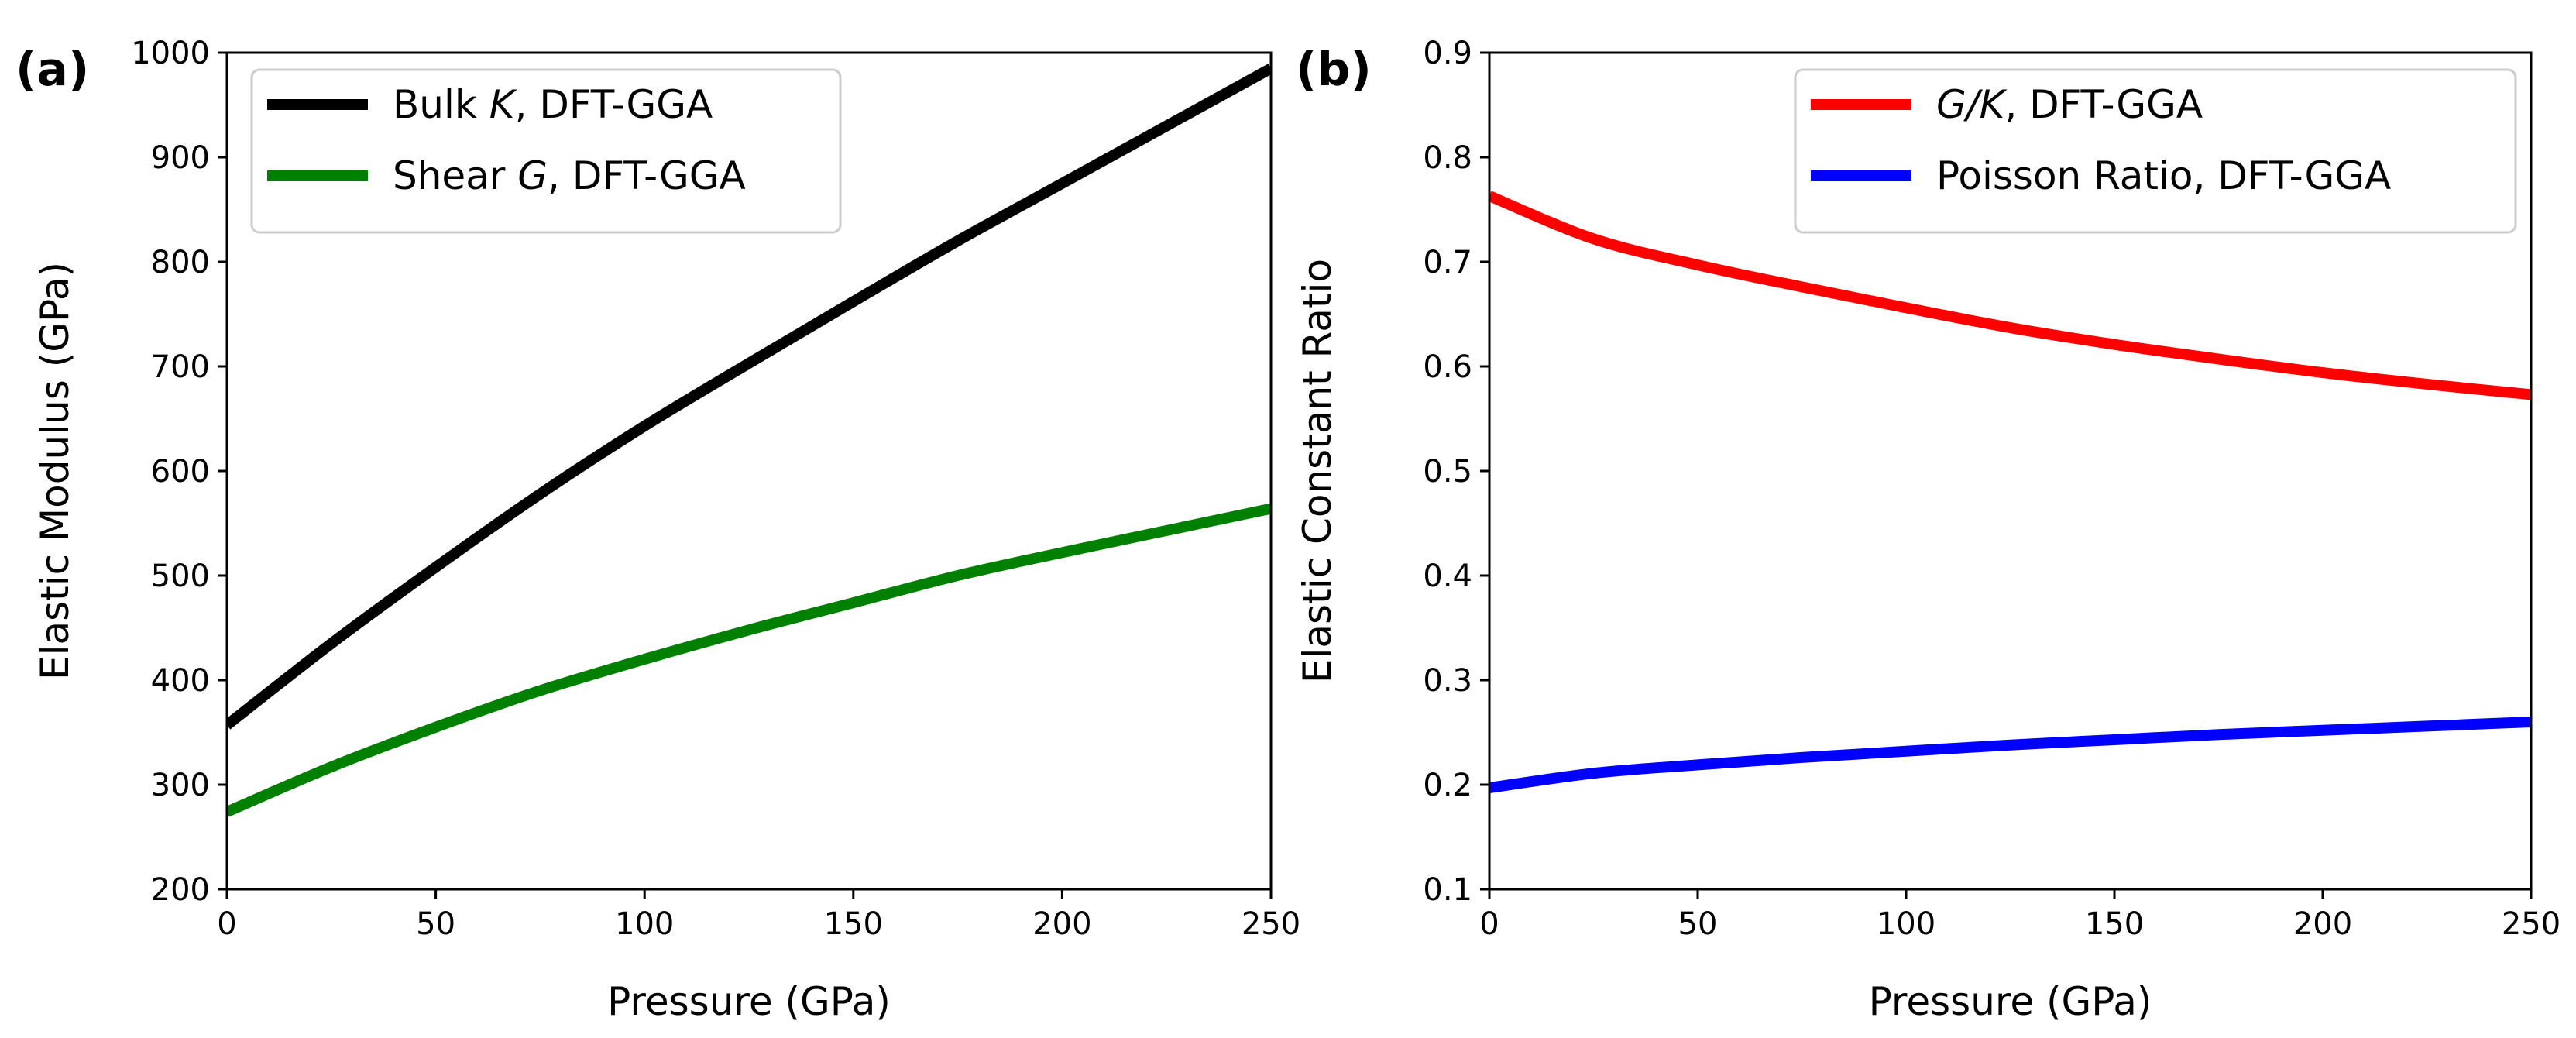 The image size is (2576, 1038). I want to click on y-tick-label: 0.5, so click(1447, 472).